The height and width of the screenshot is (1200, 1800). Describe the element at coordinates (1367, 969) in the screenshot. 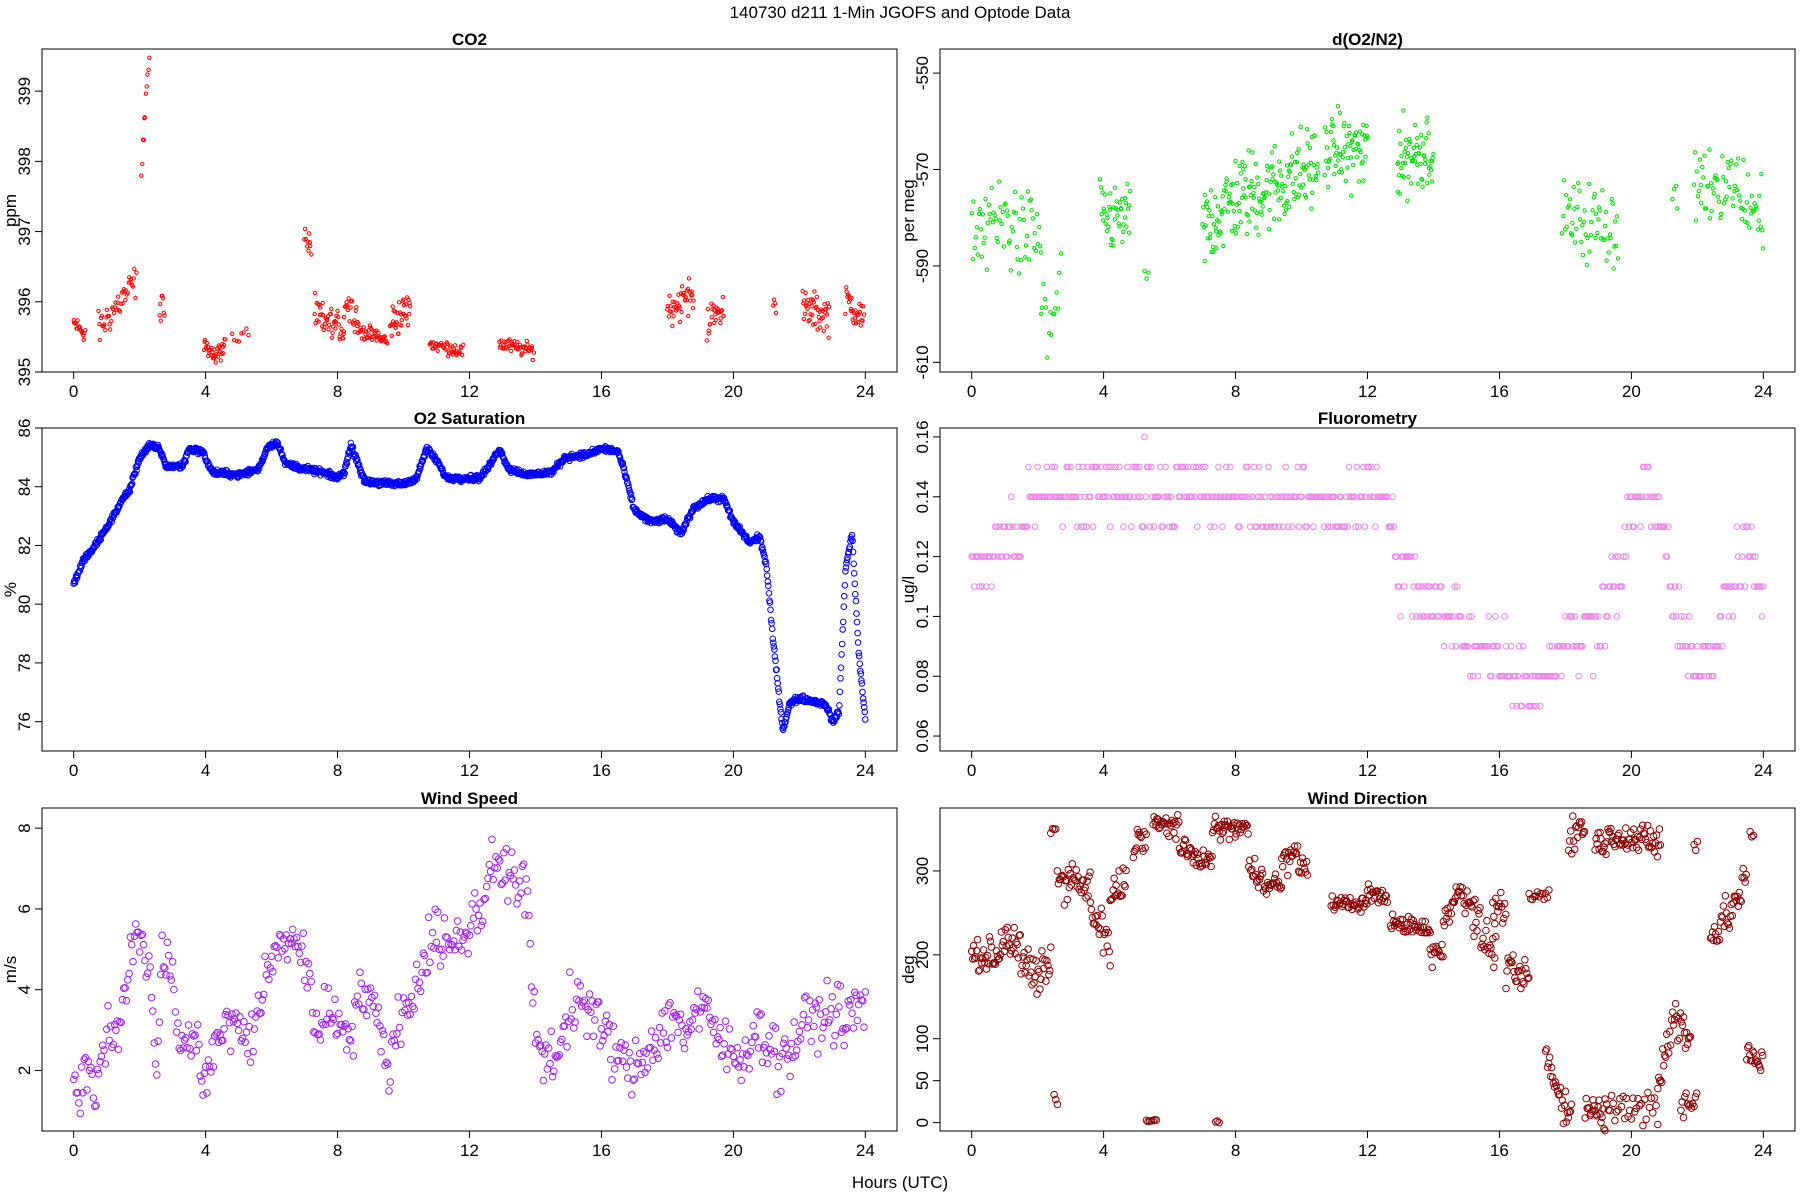

I see `plot-frame` at that location.